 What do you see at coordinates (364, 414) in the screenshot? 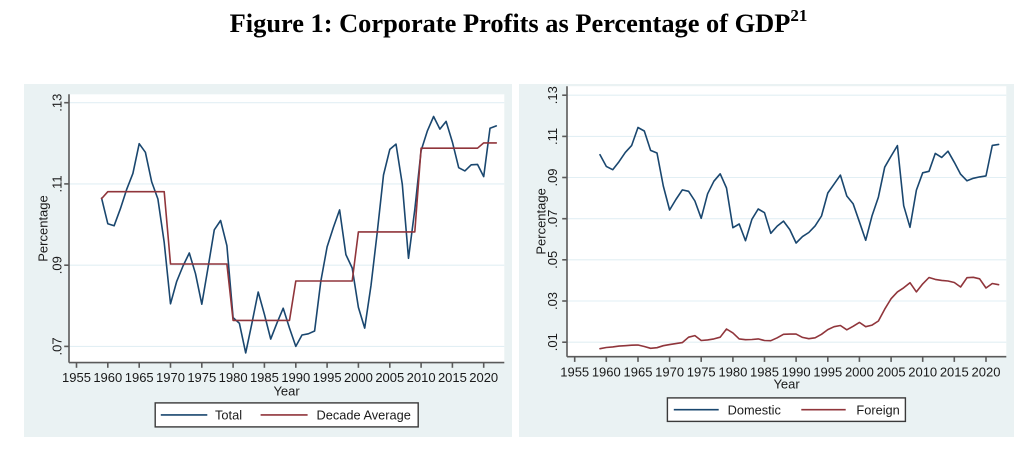
I see `svg-text: Decade Average` at bounding box center [364, 414].